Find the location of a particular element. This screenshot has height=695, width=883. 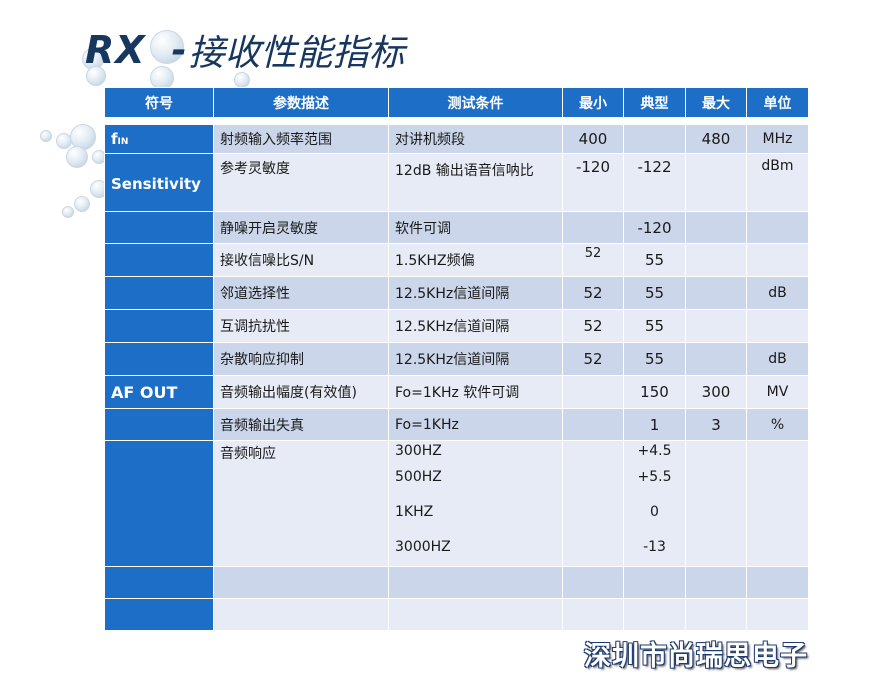

typ-500hz: +5.5 is located at coordinates (654, 477).